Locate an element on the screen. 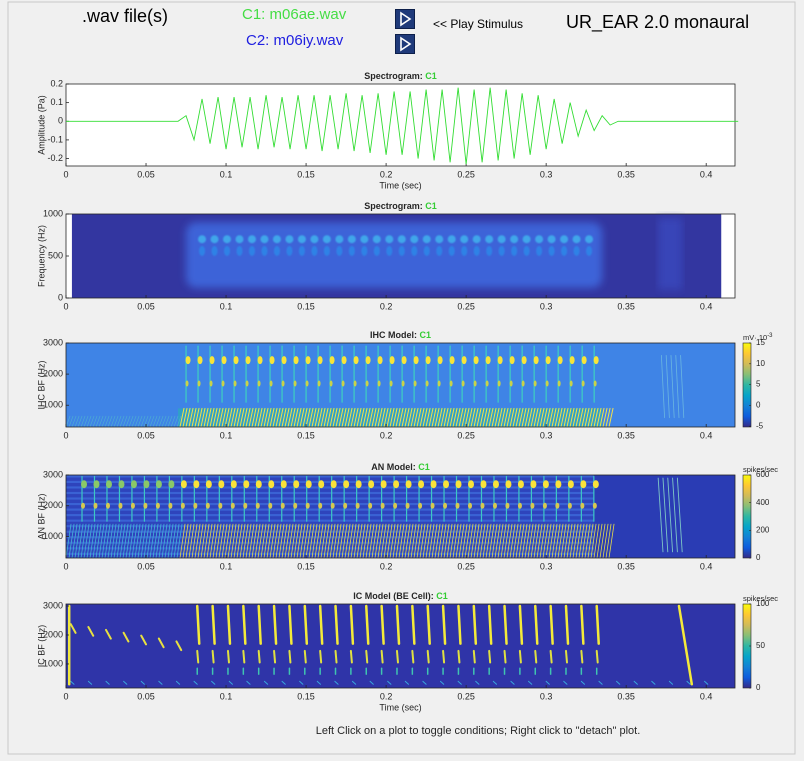 This screenshot has height=761, width=804. play-button-c2 is located at coordinates (405, 44).